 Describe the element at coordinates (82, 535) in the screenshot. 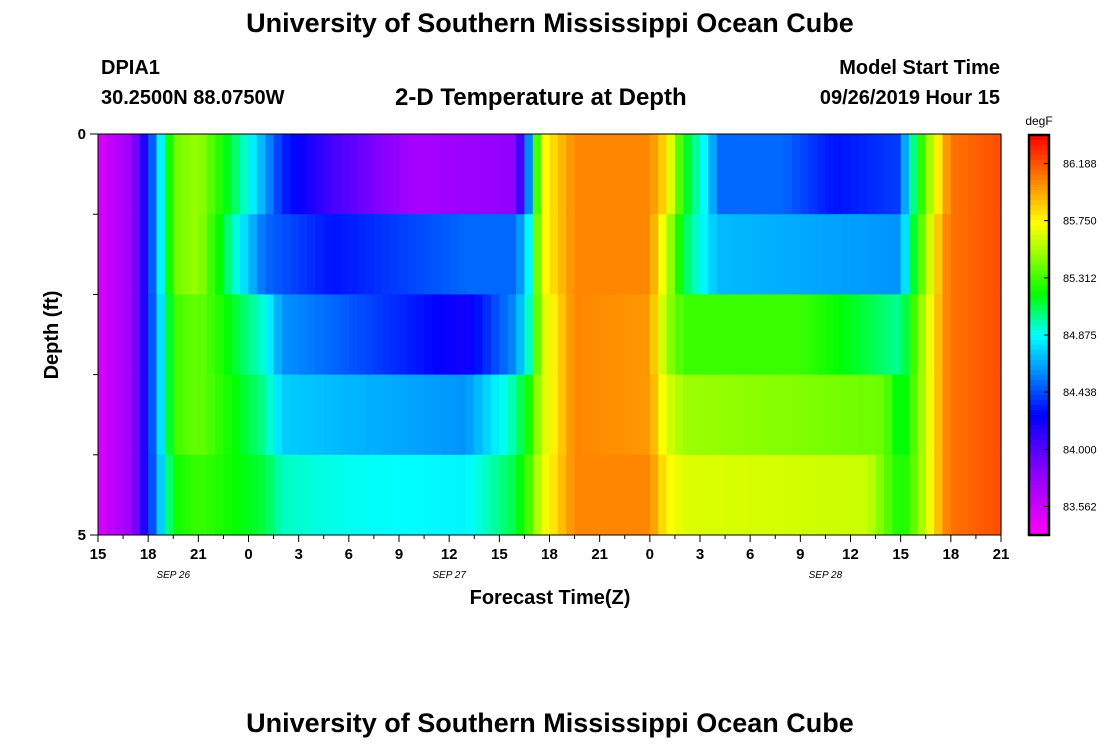

I see `y-tick-label: 5` at that location.